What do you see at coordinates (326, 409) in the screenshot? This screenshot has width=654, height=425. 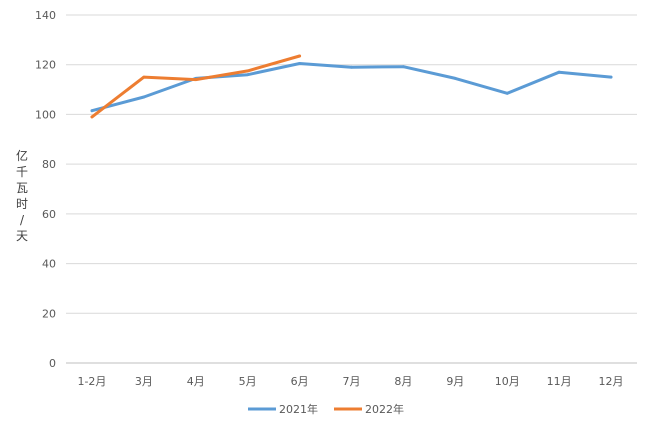 I see `legend: 2021年 2022年` at bounding box center [326, 409].